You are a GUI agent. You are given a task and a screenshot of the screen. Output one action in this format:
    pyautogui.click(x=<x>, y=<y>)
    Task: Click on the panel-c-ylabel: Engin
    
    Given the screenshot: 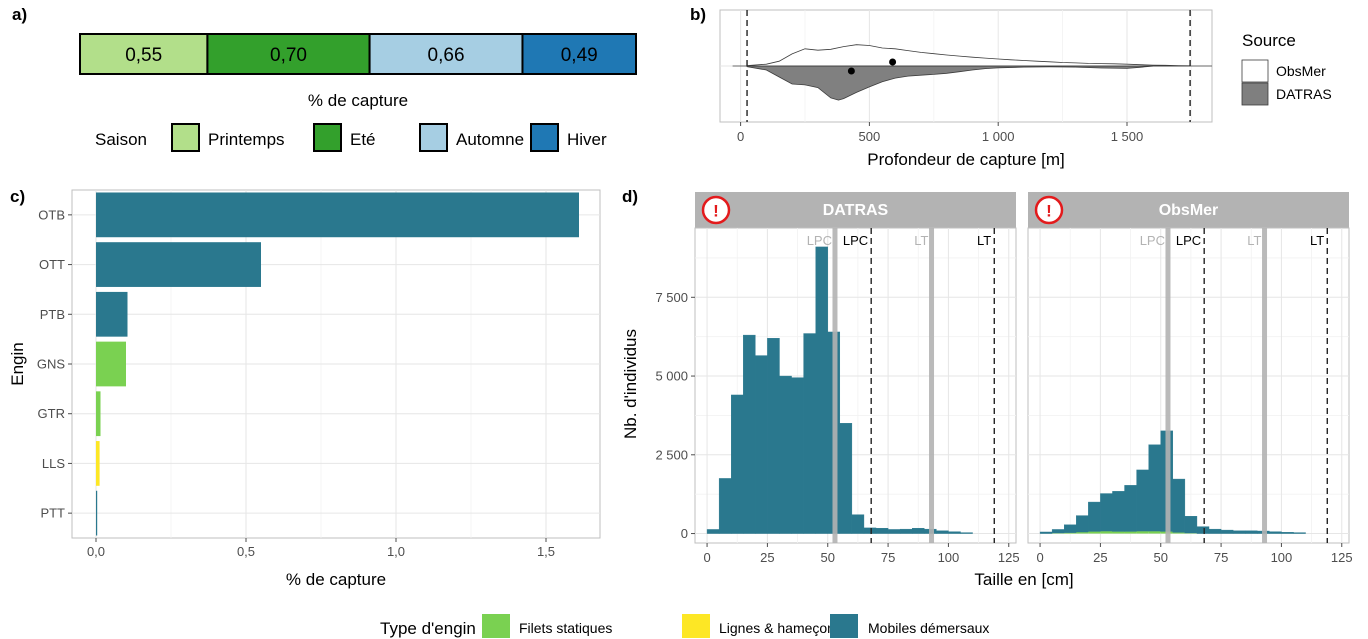 What is the action you would take?
    pyautogui.click(x=17, y=363)
    